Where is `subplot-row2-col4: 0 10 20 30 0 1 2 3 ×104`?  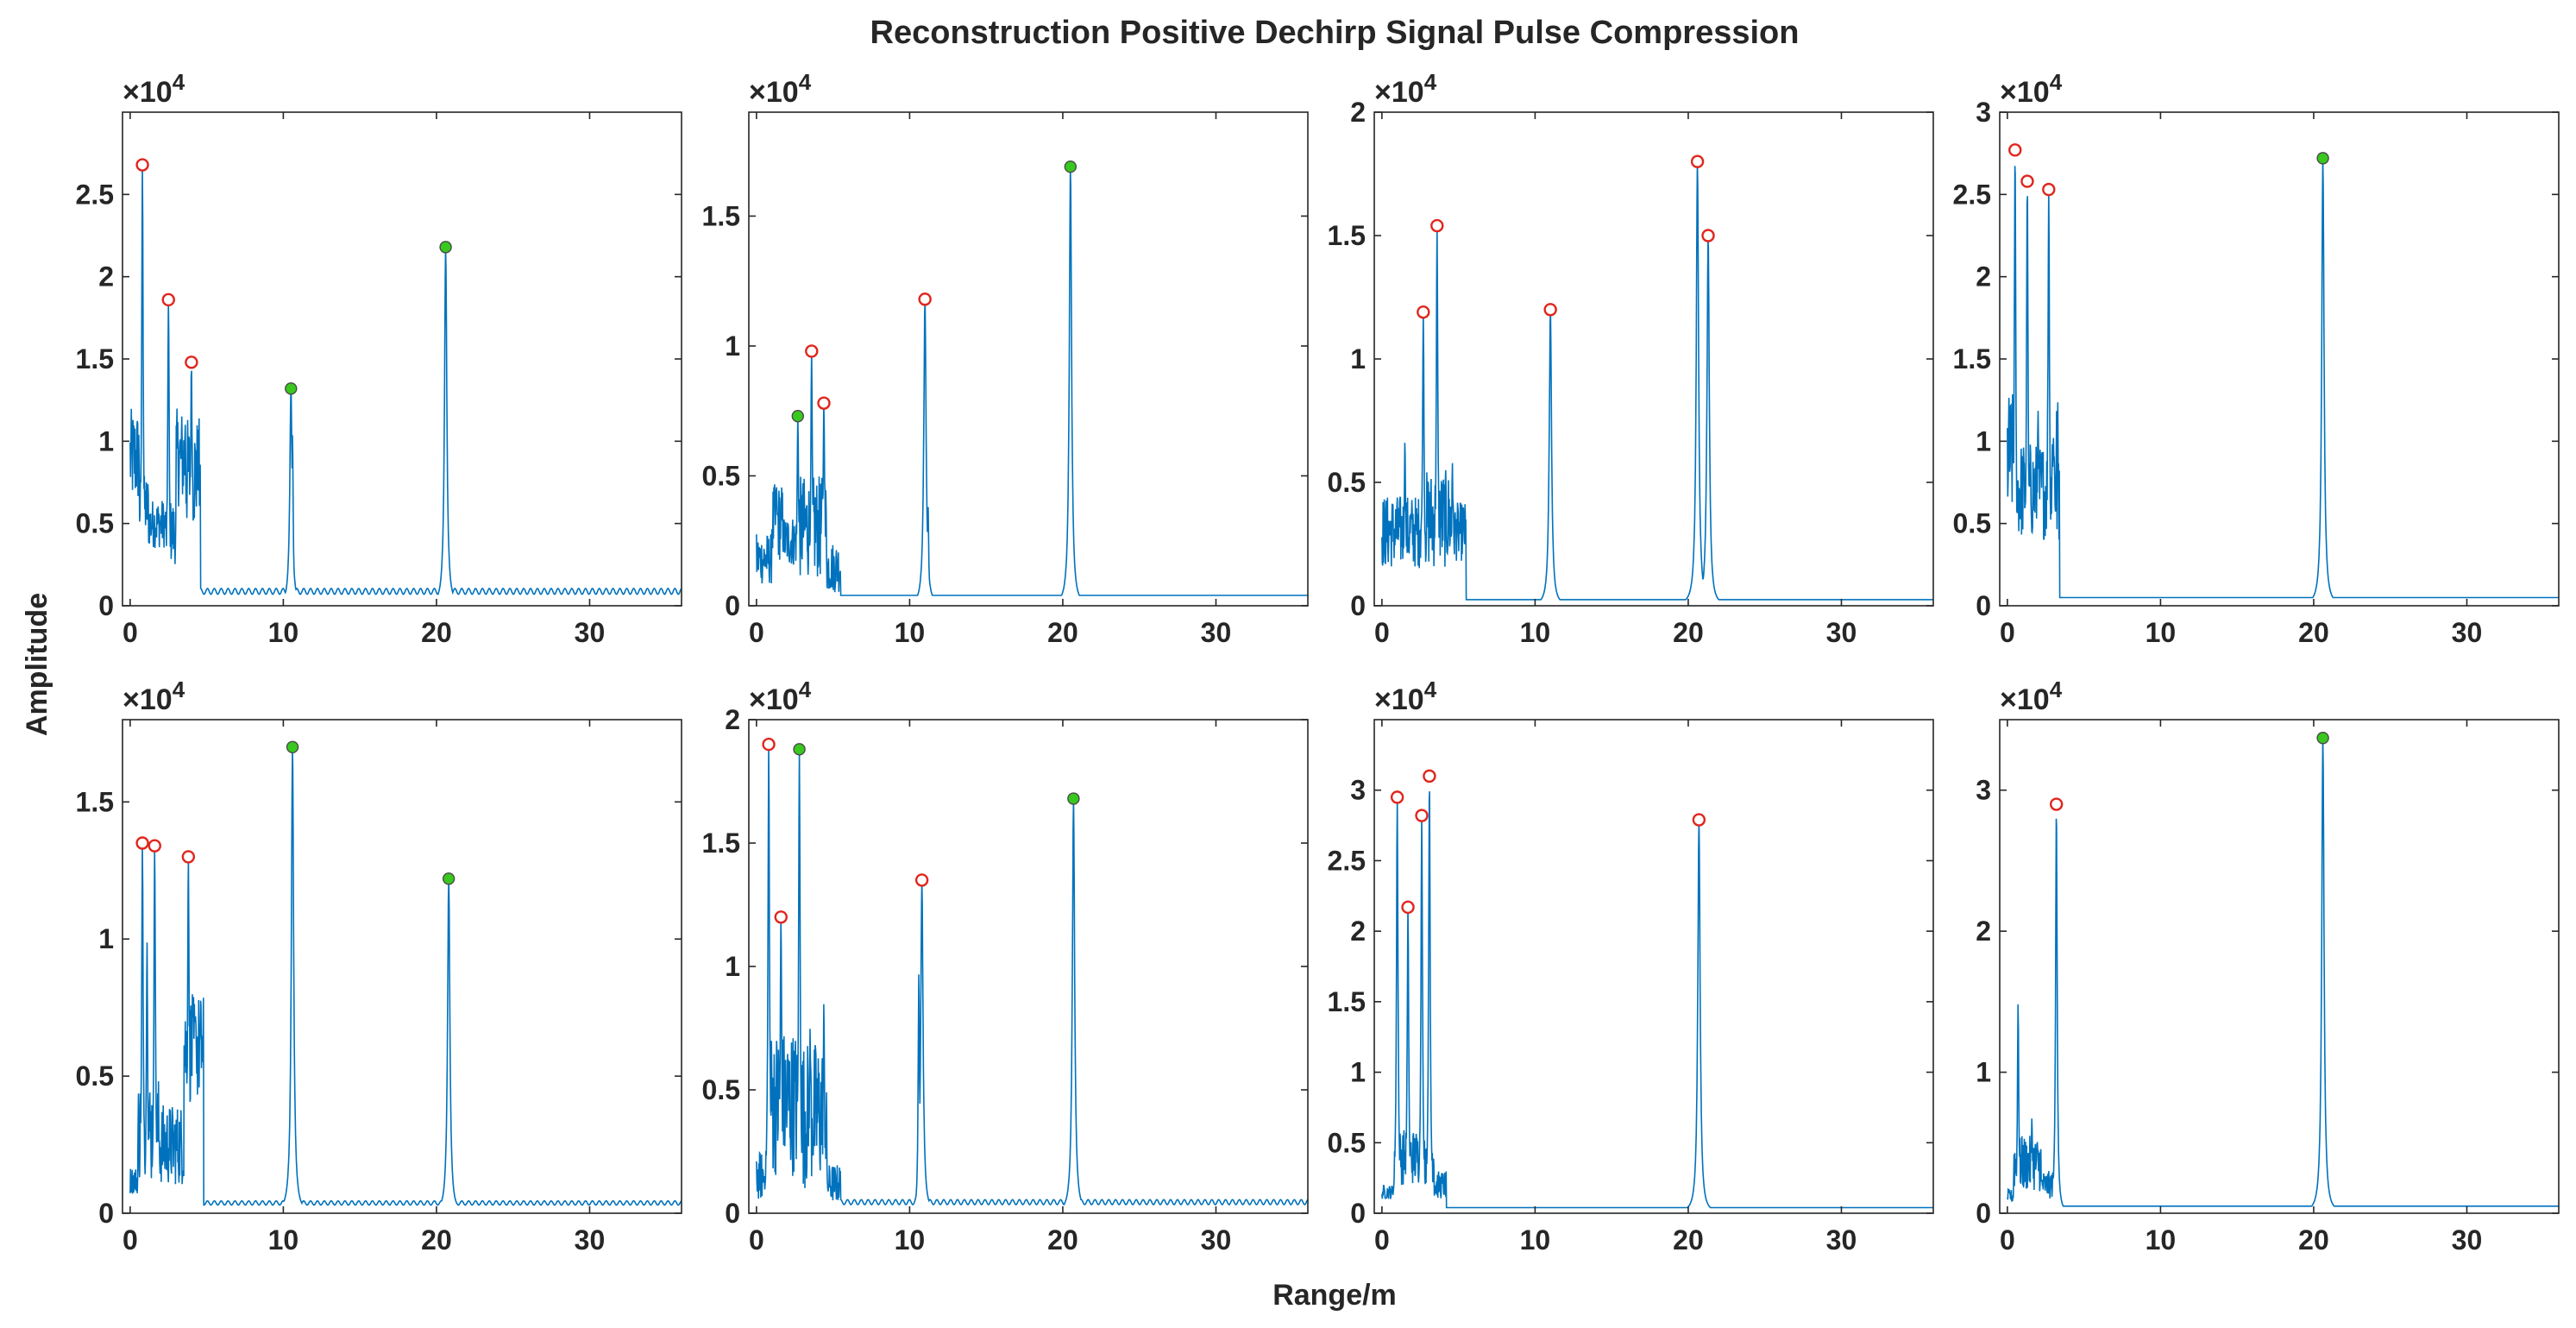
subplot-row2-col4: 0 10 20 30 0 1 2 3 ×104 is located at coordinates (2268, 966).